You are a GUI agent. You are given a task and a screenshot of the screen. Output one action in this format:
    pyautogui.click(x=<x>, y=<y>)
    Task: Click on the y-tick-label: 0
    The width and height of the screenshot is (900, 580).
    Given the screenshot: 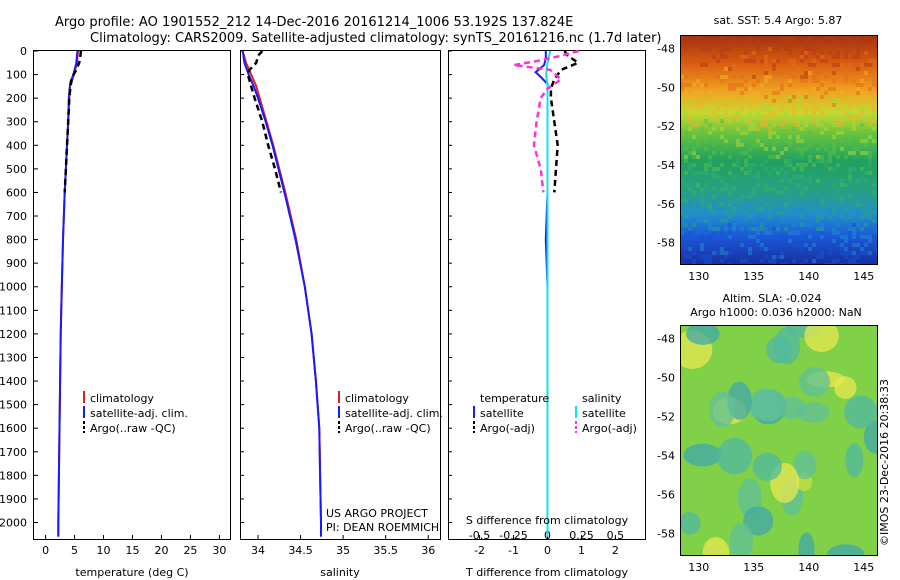 What is the action you would take?
    pyautogui.click(x=23, y=51)
    